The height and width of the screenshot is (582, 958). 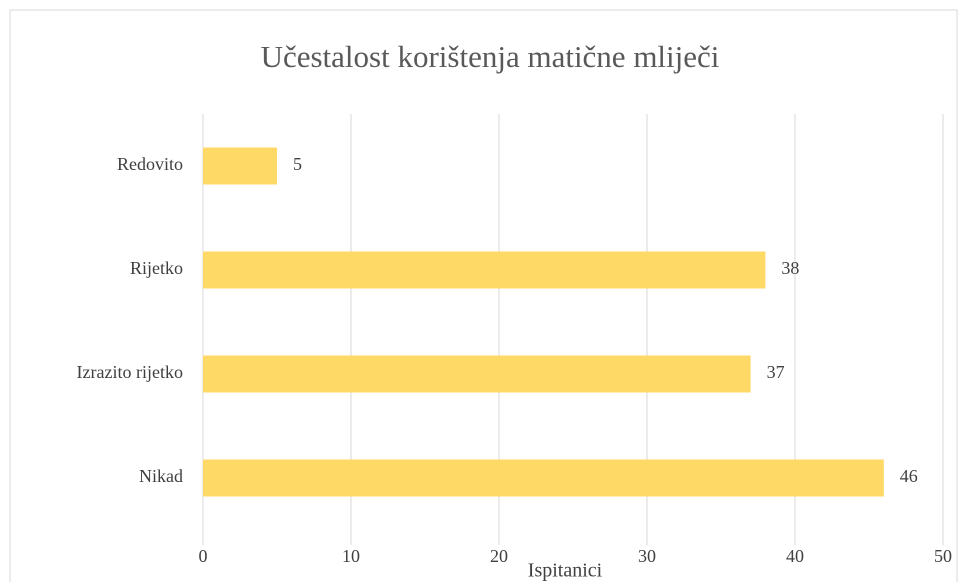 I want to click on data-label: 5, so click(x=297, y=164).